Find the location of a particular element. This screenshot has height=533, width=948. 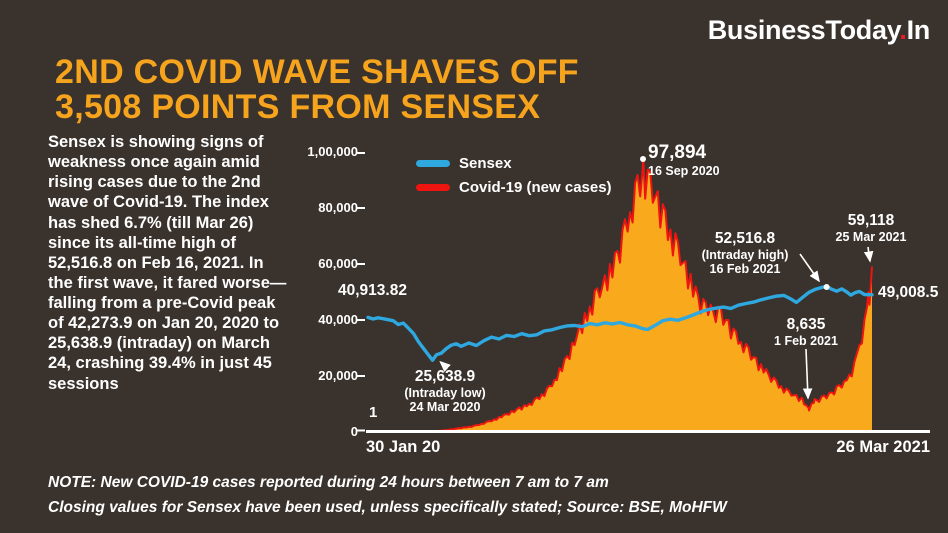

chart-legend: Sensex Covid-19 (new cases) is located at coordinates (514, 179).